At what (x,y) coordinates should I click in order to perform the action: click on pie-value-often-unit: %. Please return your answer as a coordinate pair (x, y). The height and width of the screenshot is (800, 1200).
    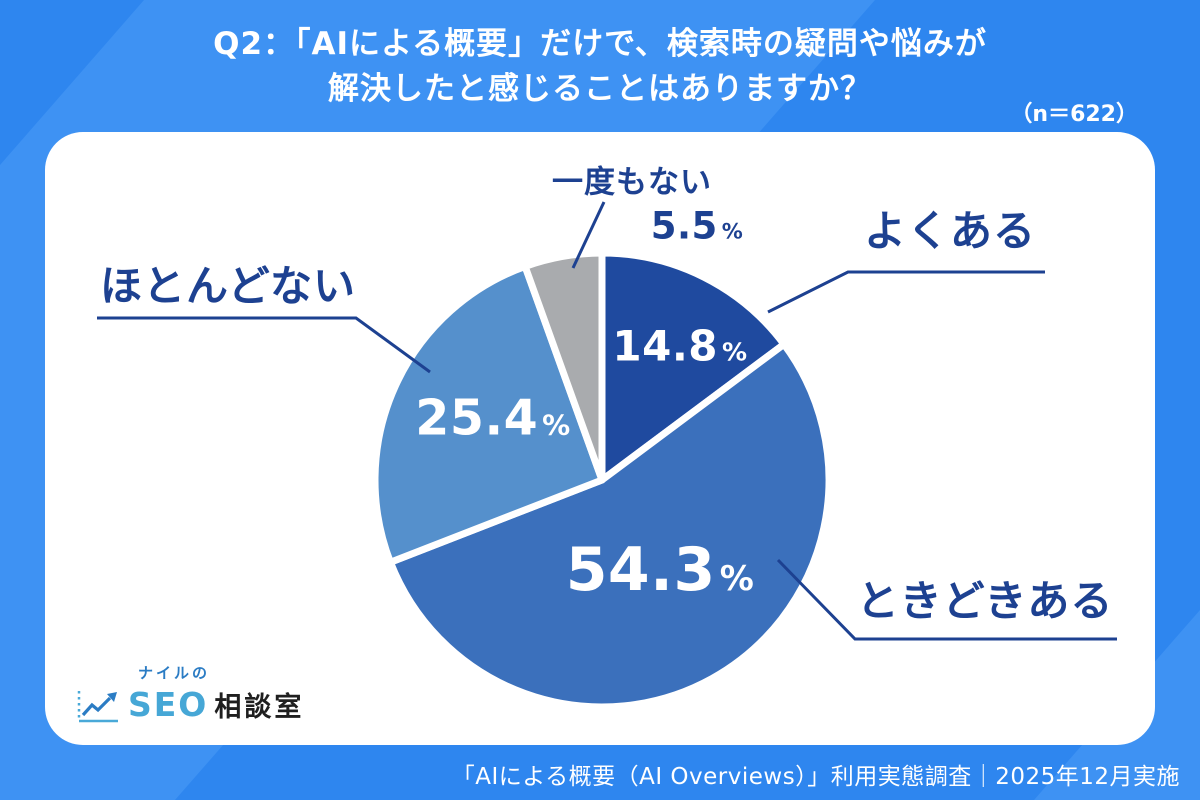
    Looking at the image, I should click on (735, 352).